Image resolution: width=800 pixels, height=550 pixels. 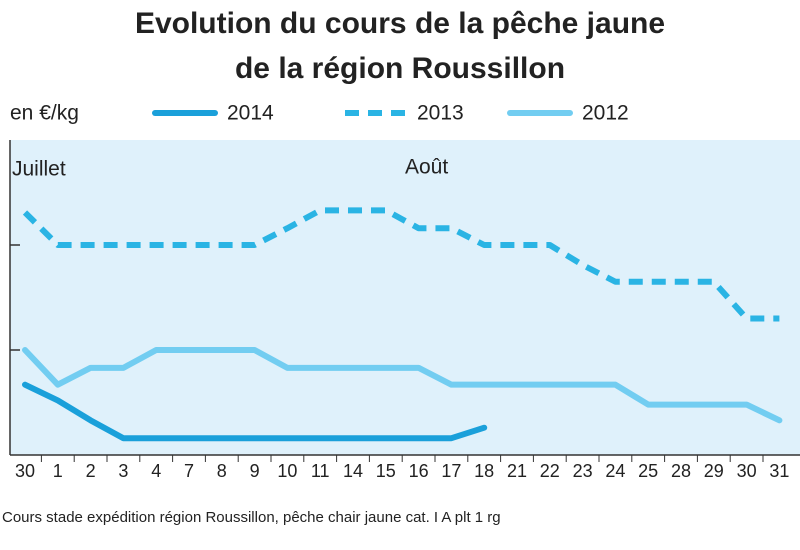 What do you see at coordinates (156, 471) in the screenshot?
I see `x-tick-label: 4` at bounding box center [156, 471].